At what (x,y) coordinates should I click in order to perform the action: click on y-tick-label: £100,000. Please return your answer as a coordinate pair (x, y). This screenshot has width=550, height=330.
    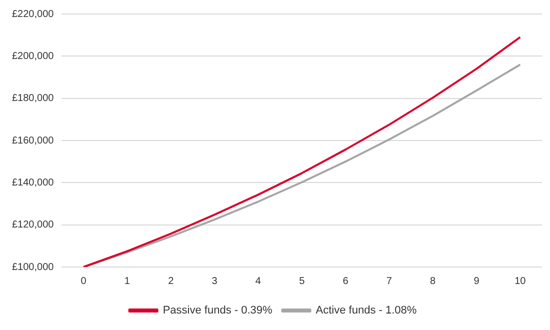
    Looking at the image, I should click on (33, 267).